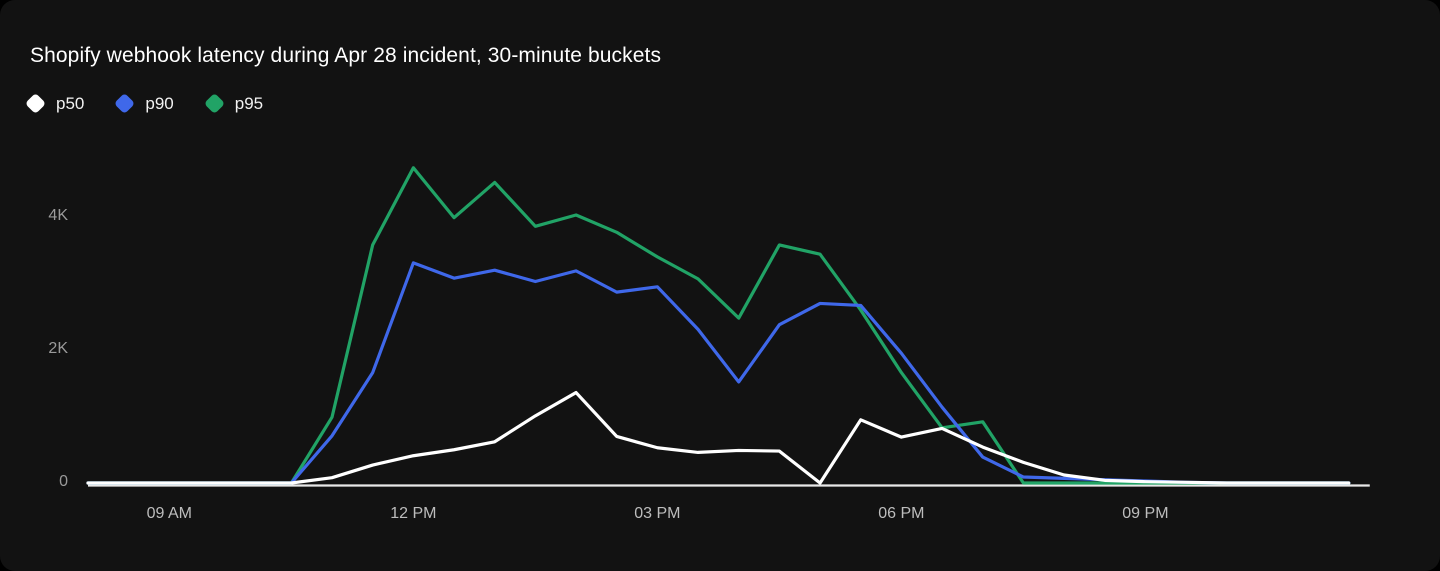  What do you see at coordinates (144, 103) in the screenshot?
I see `legend-item-p90: p90` at bounding box center [144, 103].